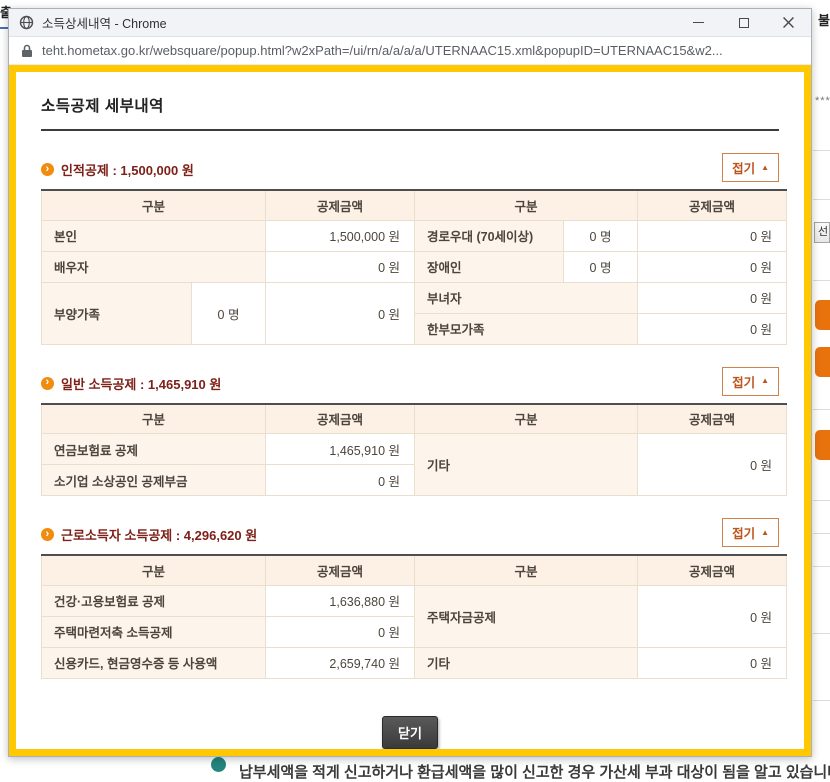  I want to click on background-check-icon, so click(218, 764).